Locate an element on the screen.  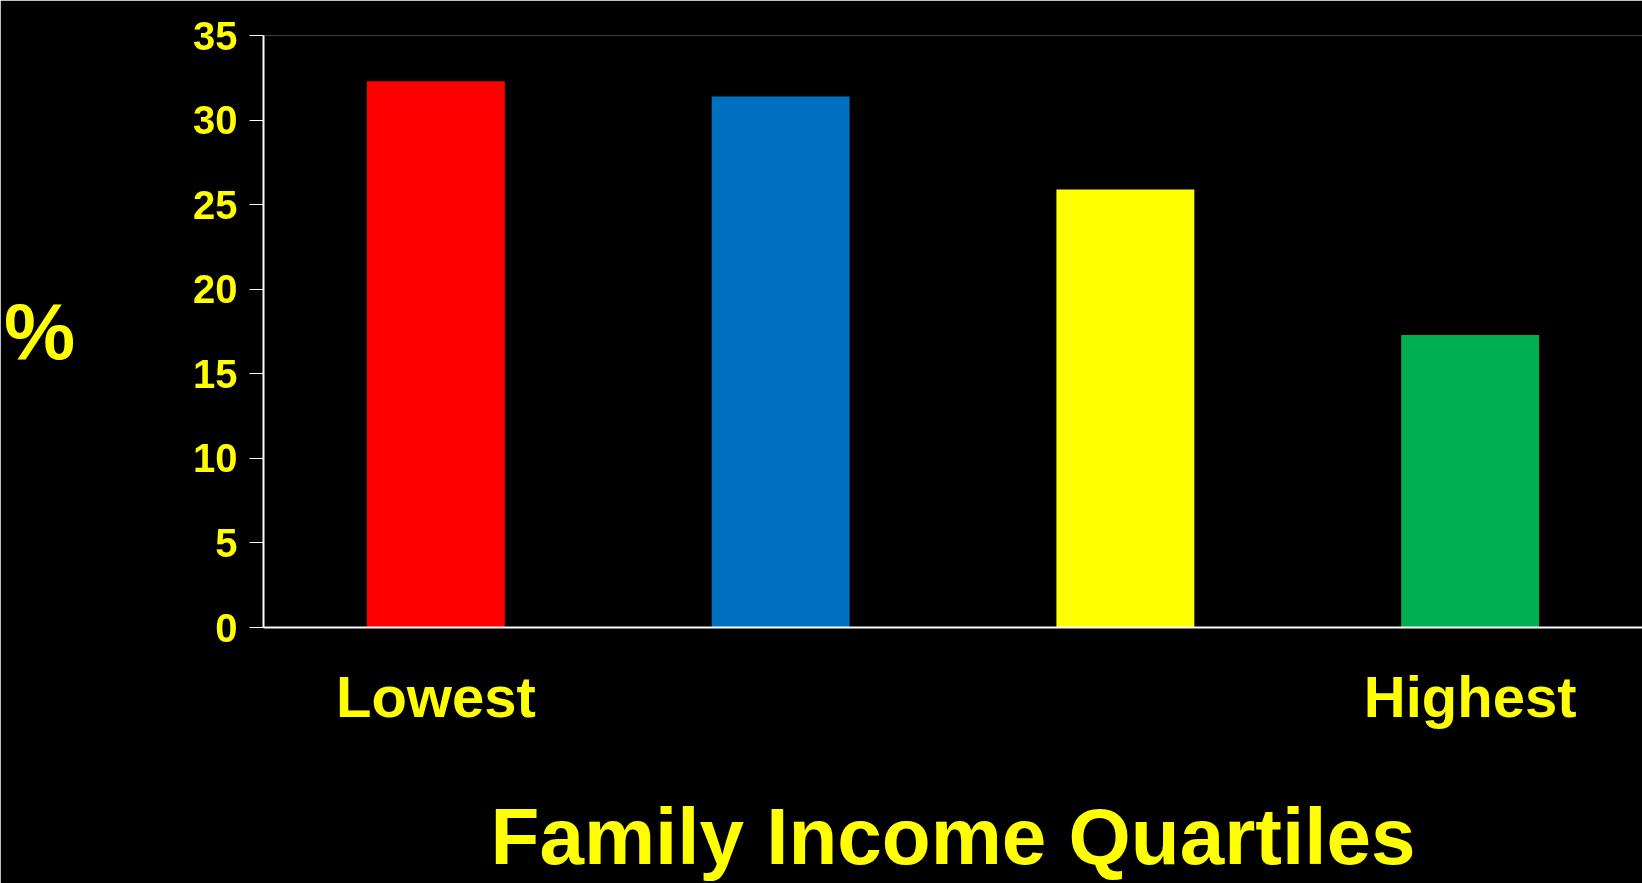
y-tick-label: 0 is located at coordinates (226, 627).